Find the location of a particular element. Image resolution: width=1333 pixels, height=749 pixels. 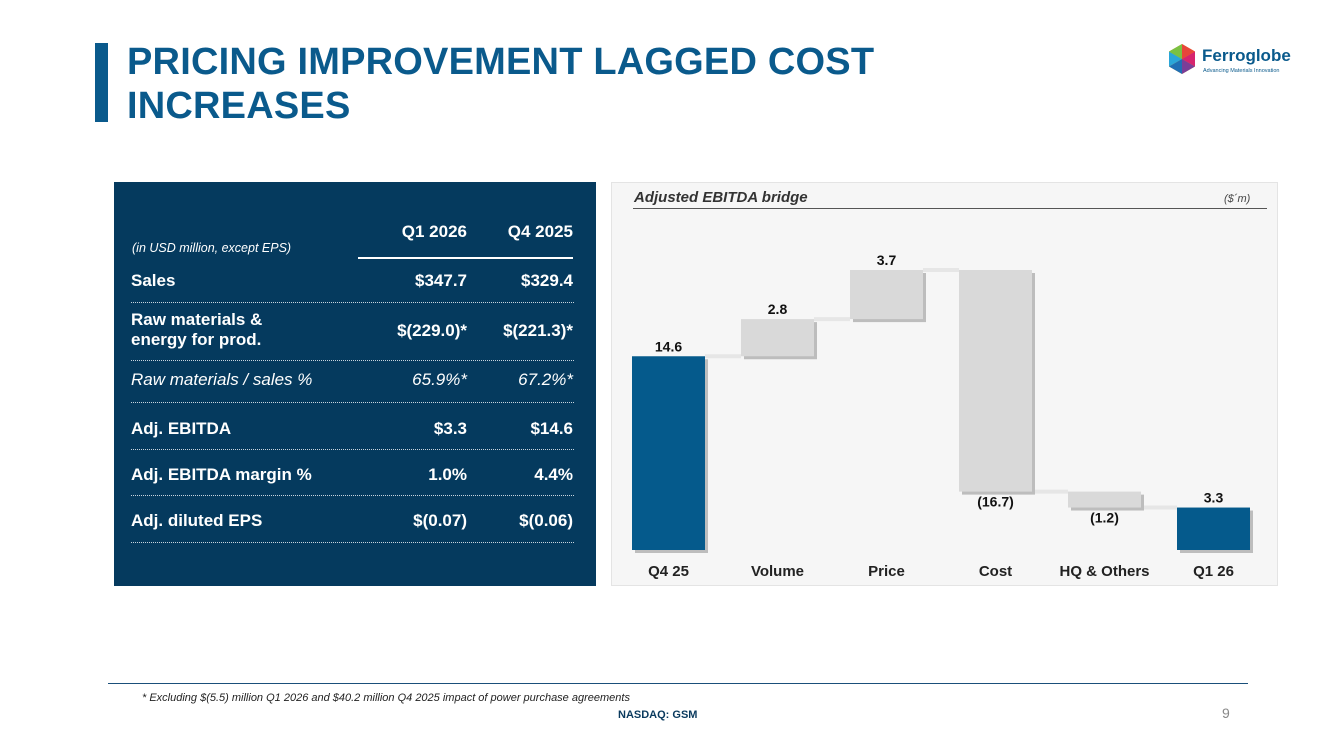

table-header-rule is located at coordinates (465, 258).